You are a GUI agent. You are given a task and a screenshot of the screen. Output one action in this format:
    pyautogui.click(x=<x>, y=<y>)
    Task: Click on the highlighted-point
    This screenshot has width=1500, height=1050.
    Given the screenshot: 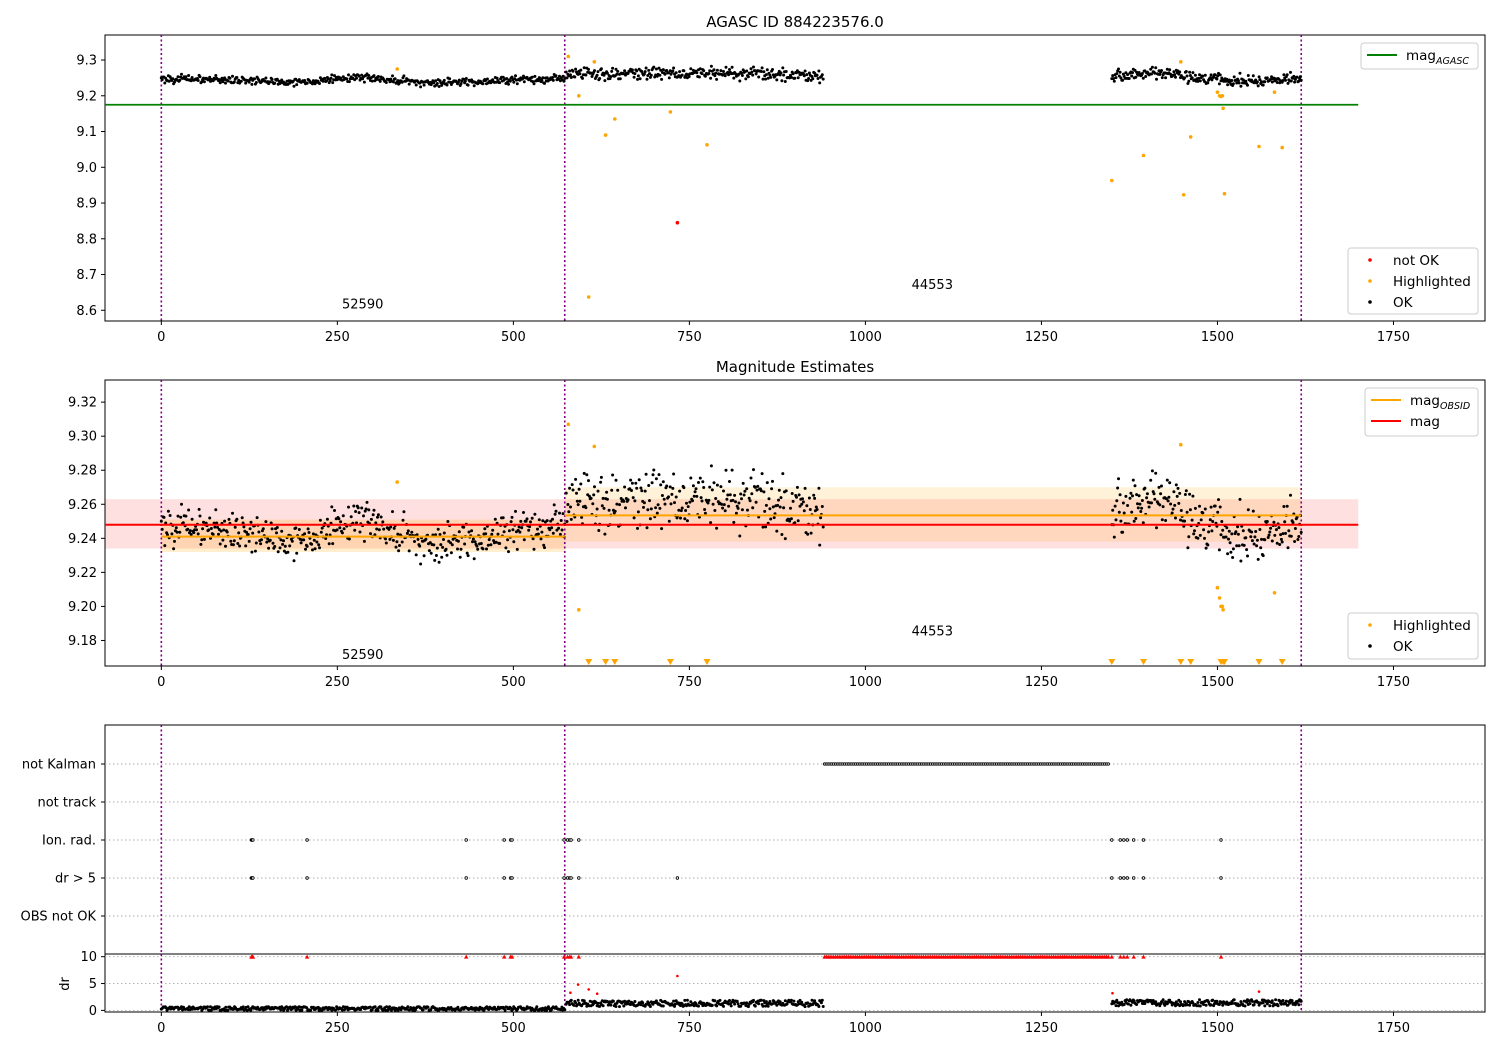 What is the action you would take?
    pyautogui.click(x=1274, y=92)
    